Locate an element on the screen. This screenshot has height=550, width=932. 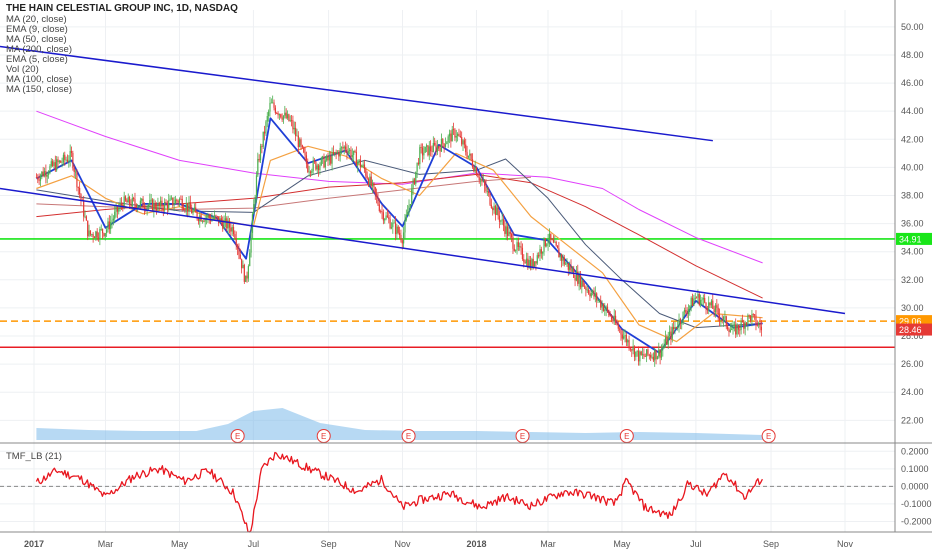
legend-item: Vol (20) is located at coordinates (22, 69).